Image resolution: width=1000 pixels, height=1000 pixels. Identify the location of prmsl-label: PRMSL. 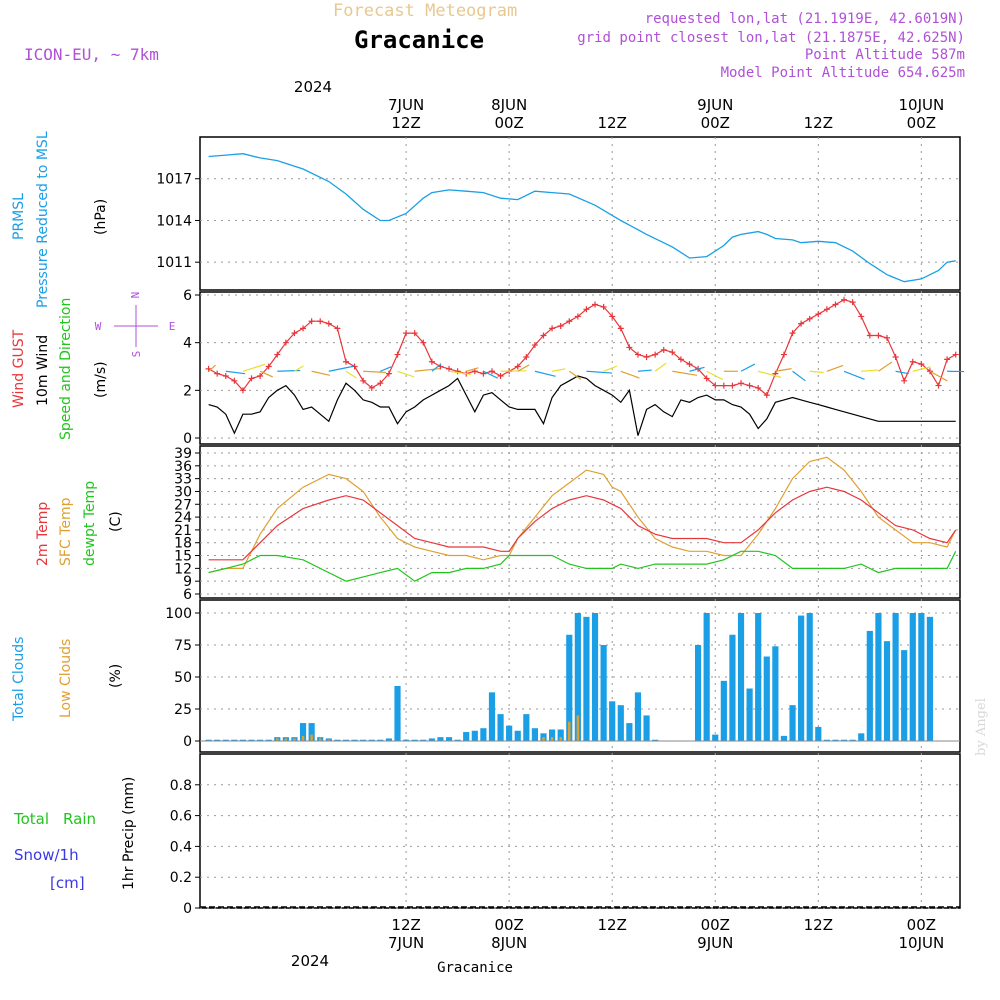
(19, 216).